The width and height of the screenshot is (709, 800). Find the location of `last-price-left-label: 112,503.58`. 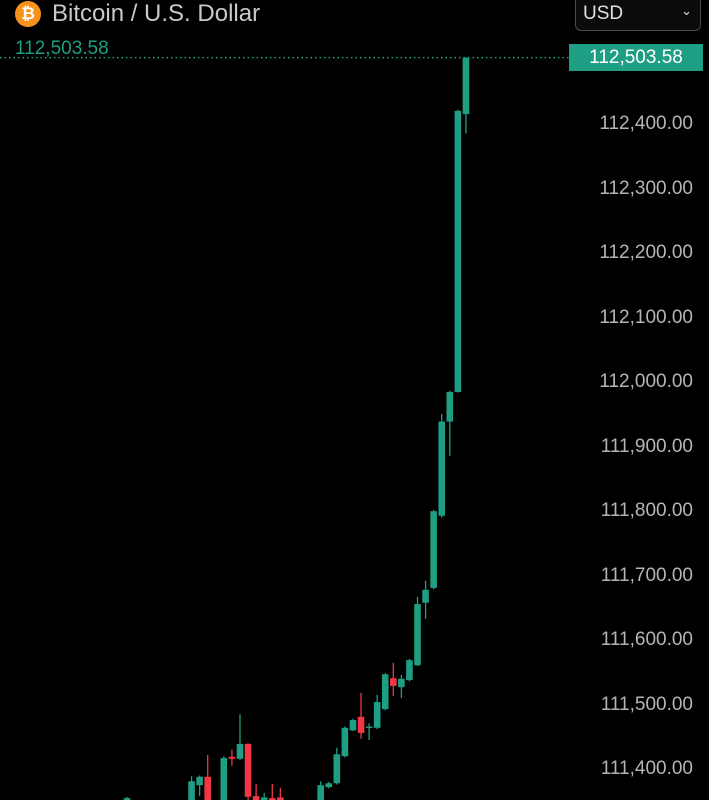

last-price-left-label: 112,503.58 is located at coordinates (62, 48).